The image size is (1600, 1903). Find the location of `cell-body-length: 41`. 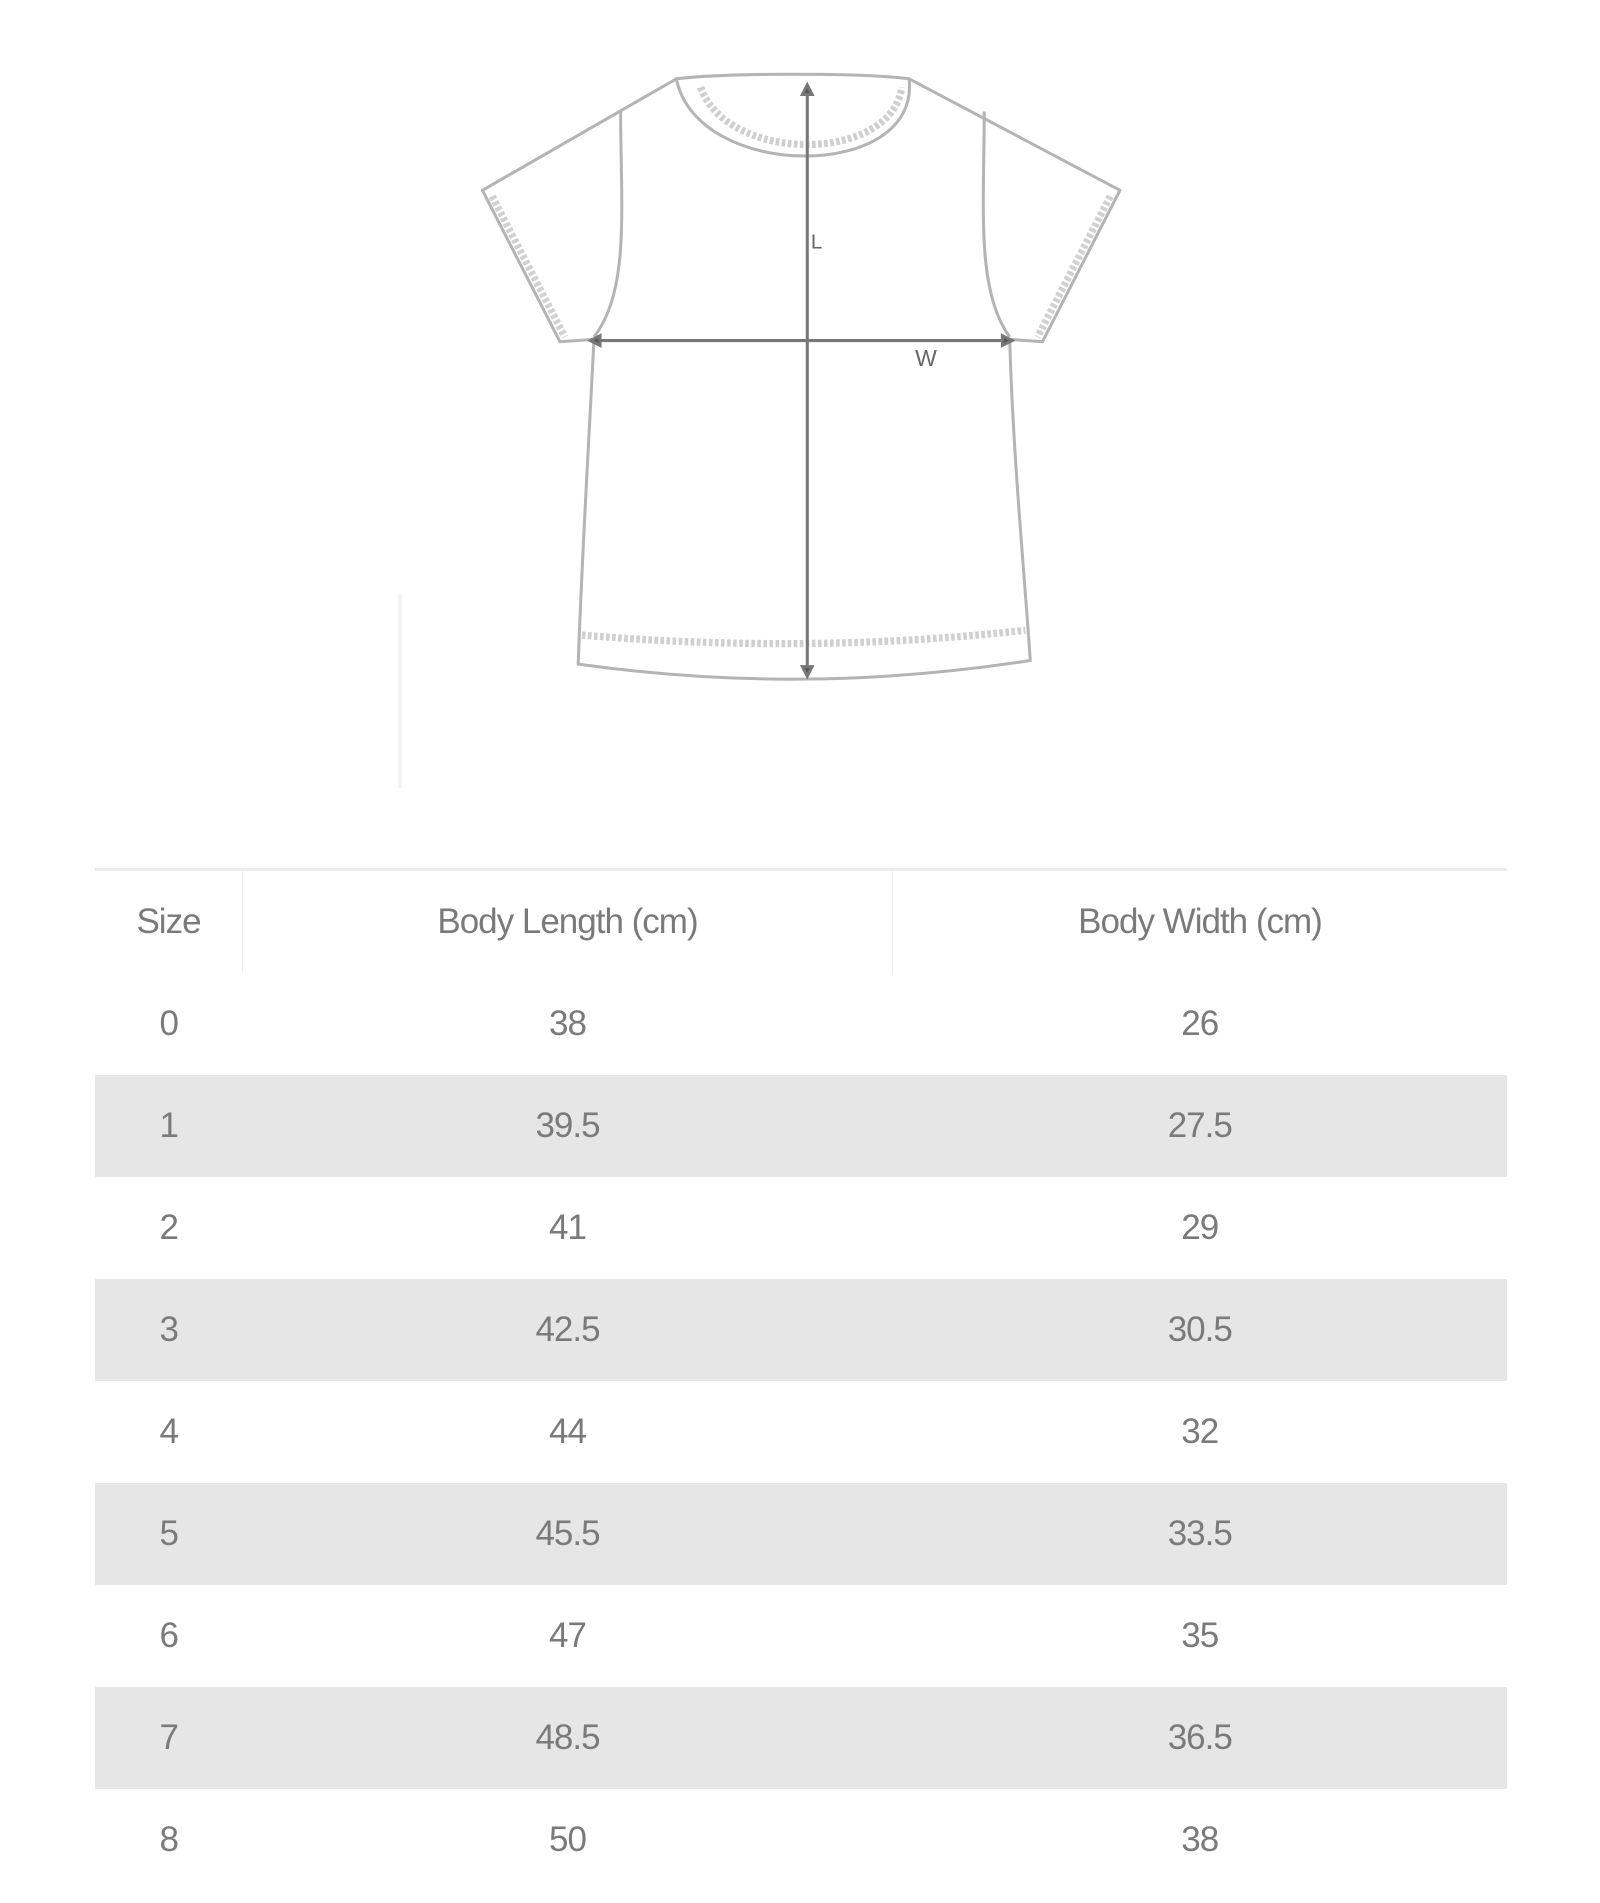

cell-body-length: 41 is located at coordinates (568, 1227).